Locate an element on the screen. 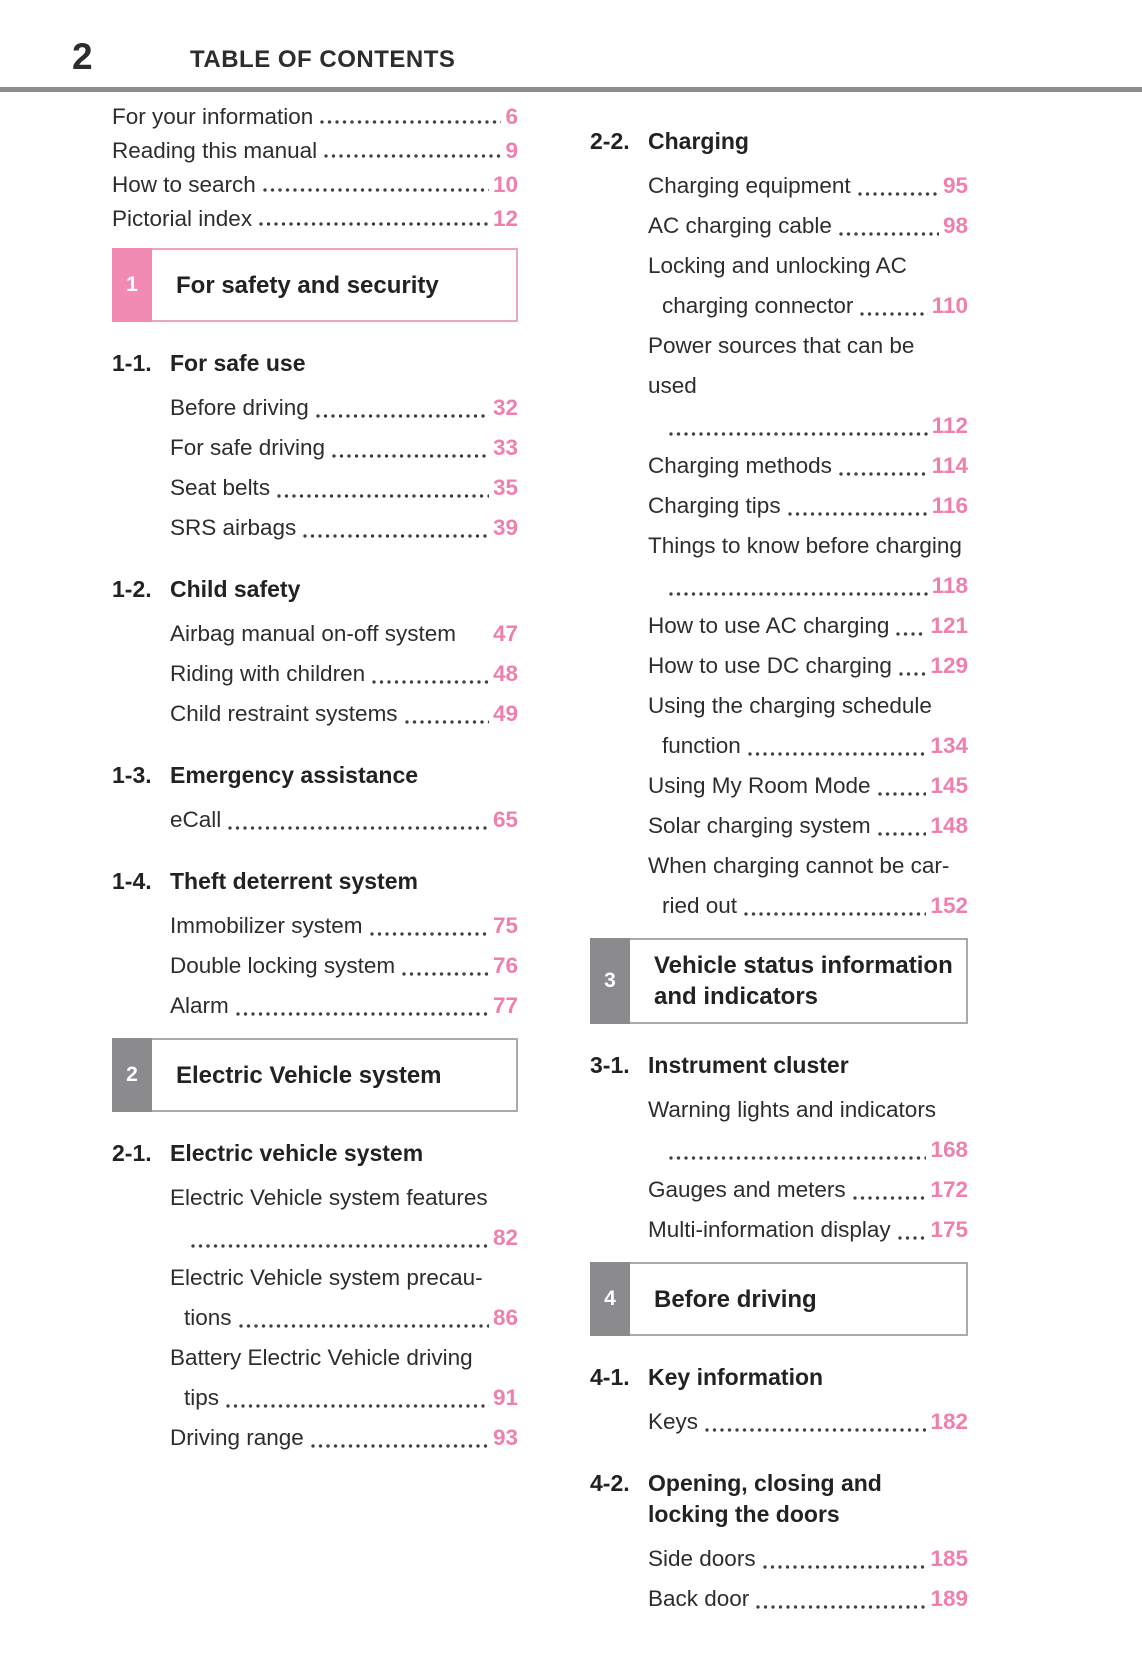  toc-entry-label: Driving range is located at coordinates (237, 1437).